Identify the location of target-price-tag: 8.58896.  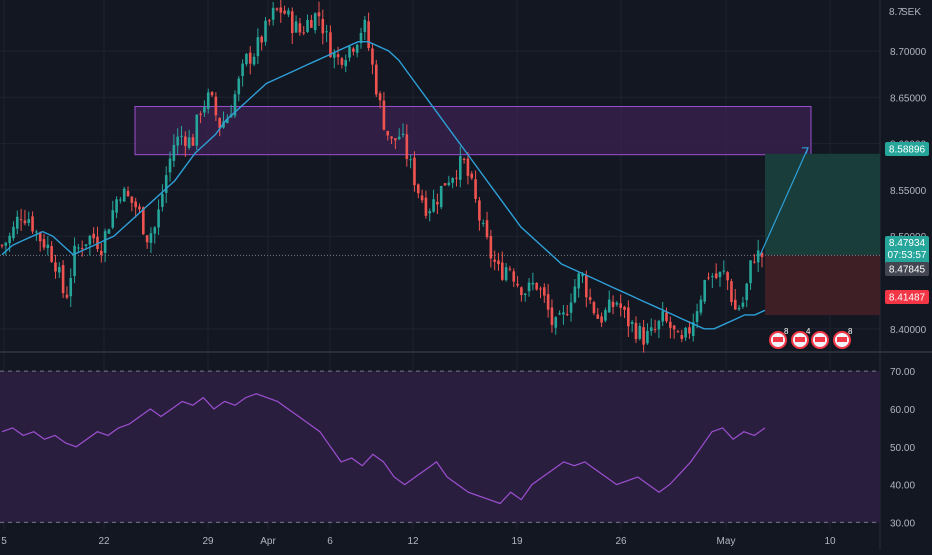
(907, 149).